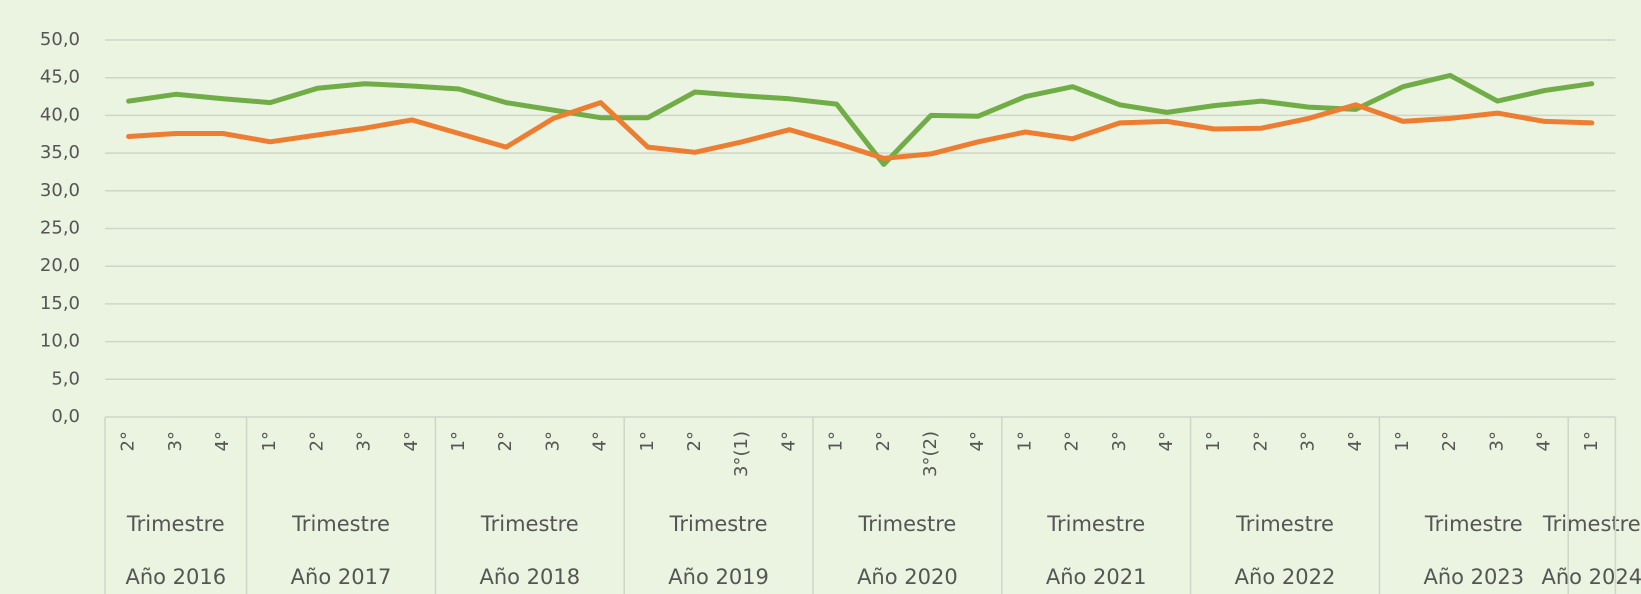 The height and width of the screenshot is (594, 1641). I want to click on group-label: Año 2020, so click(907, 577).